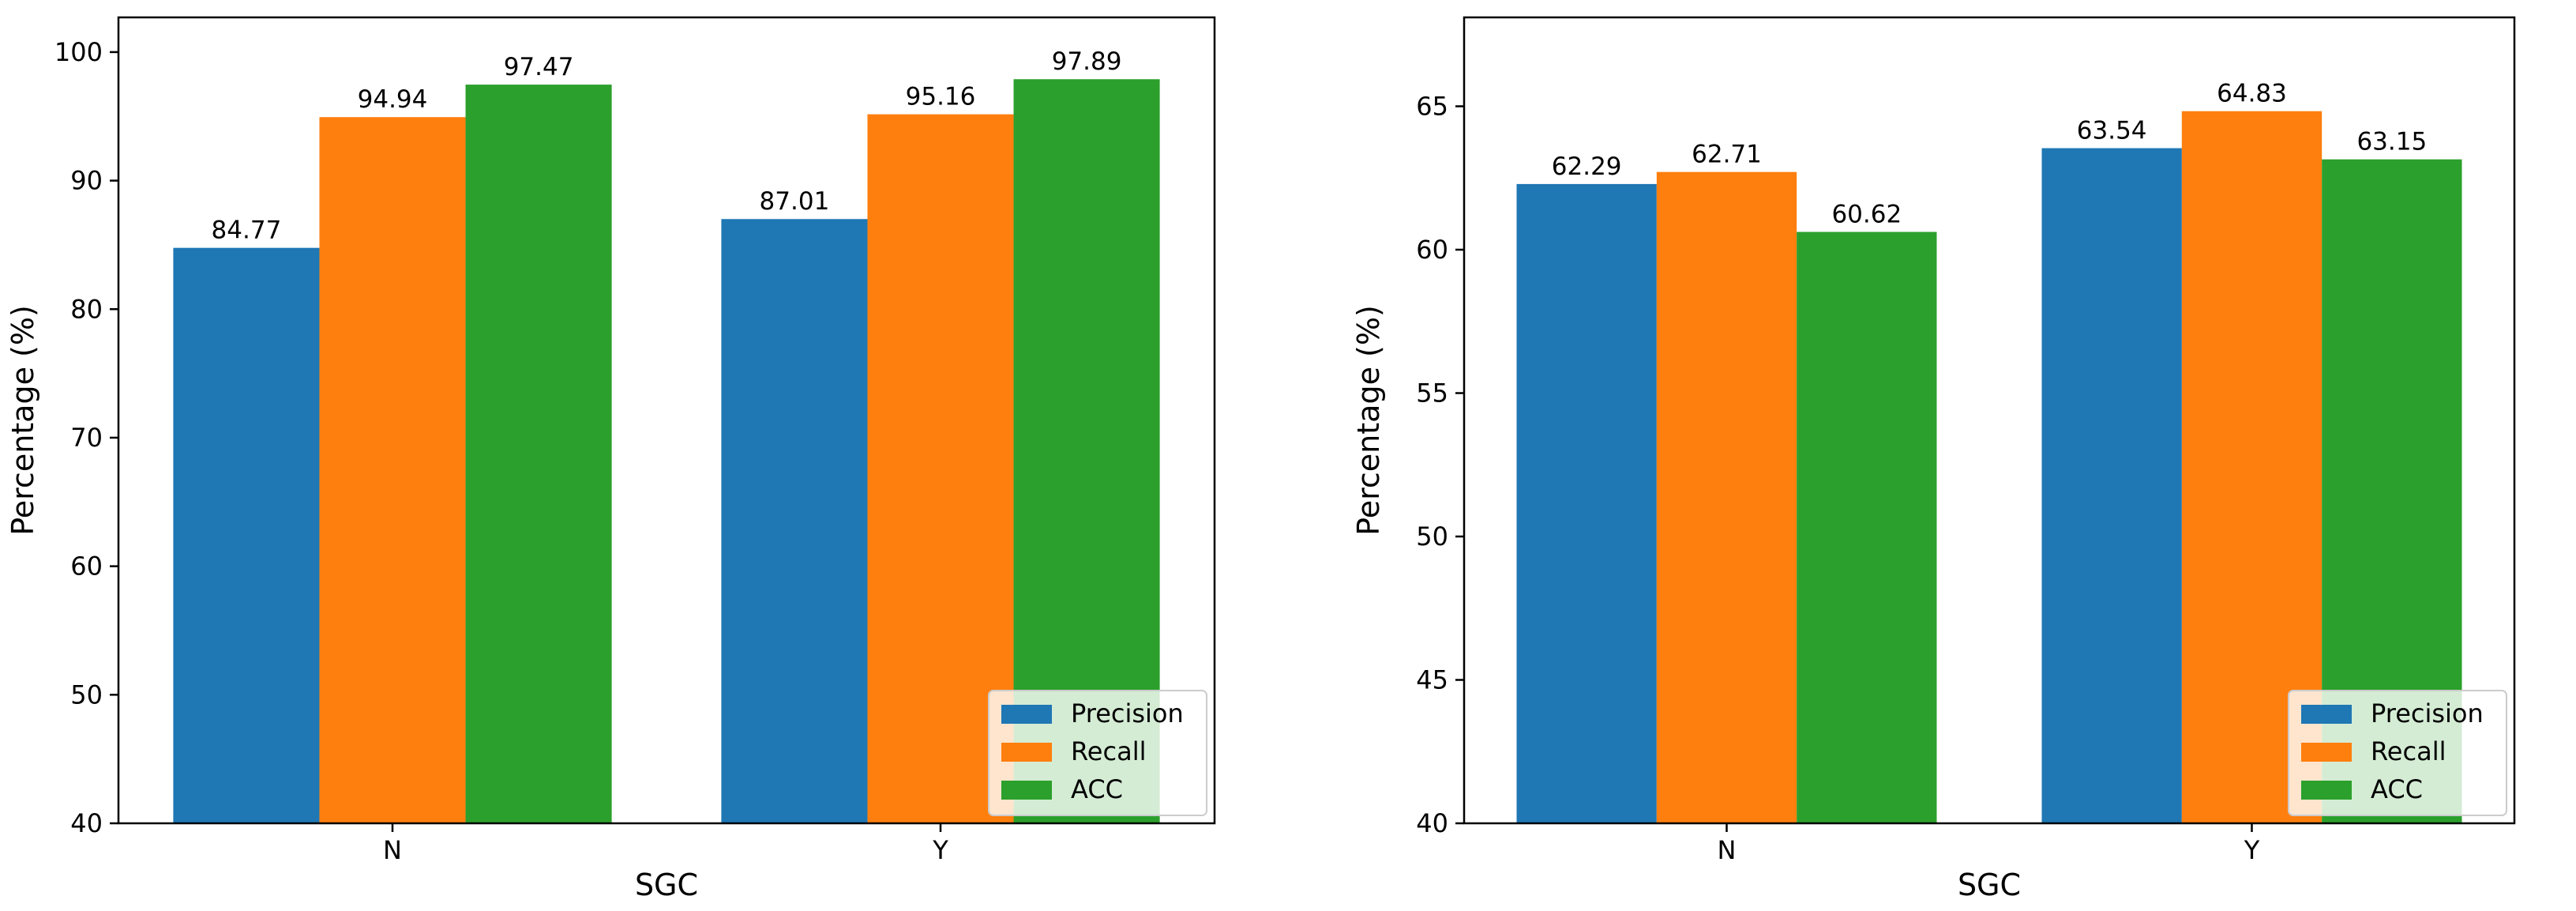 The image size is (2576, 911). What do you see at coordinates (1866, 215) in the screenshot?
I see `bar-value-label: 60.62` at bounding box center [1866, 215].